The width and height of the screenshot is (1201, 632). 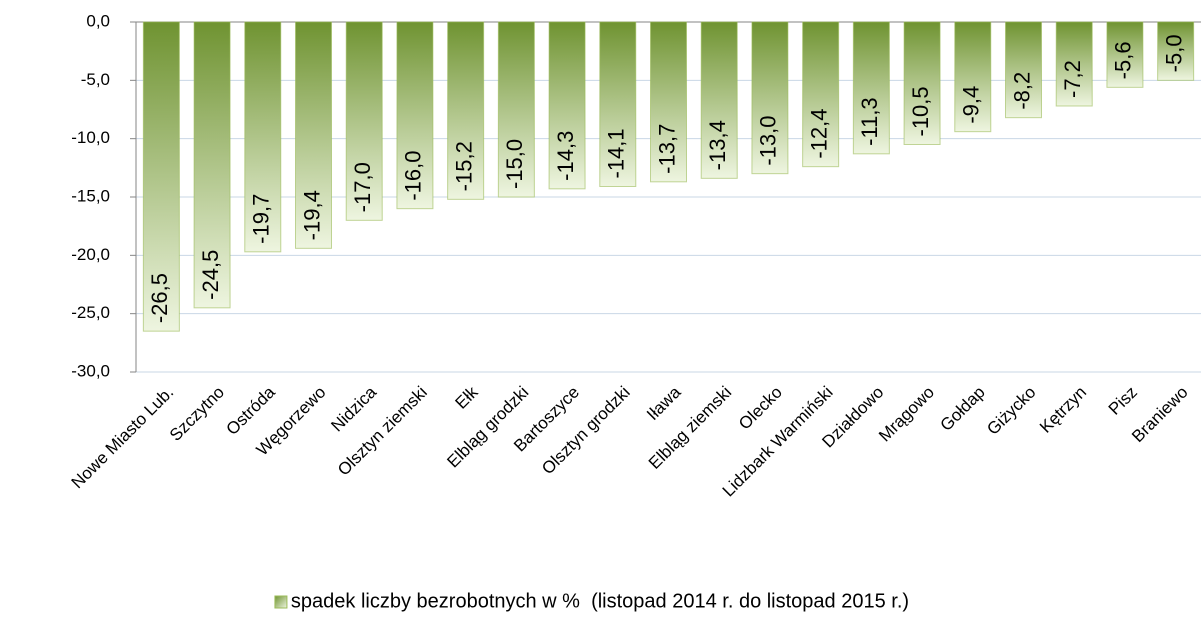 I want to click on data-label: -14,1, so click(x=616, y=153).